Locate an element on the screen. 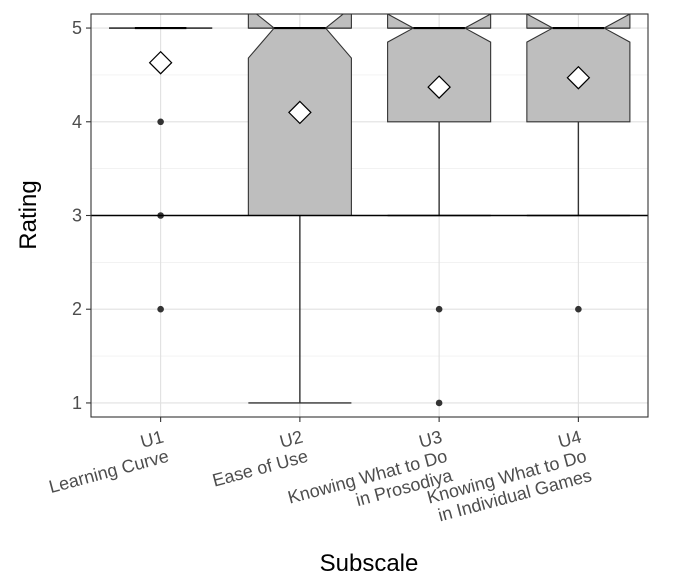 The image size is (684, 581). y-tick-label: 3 is located at coordinates (77, 216).